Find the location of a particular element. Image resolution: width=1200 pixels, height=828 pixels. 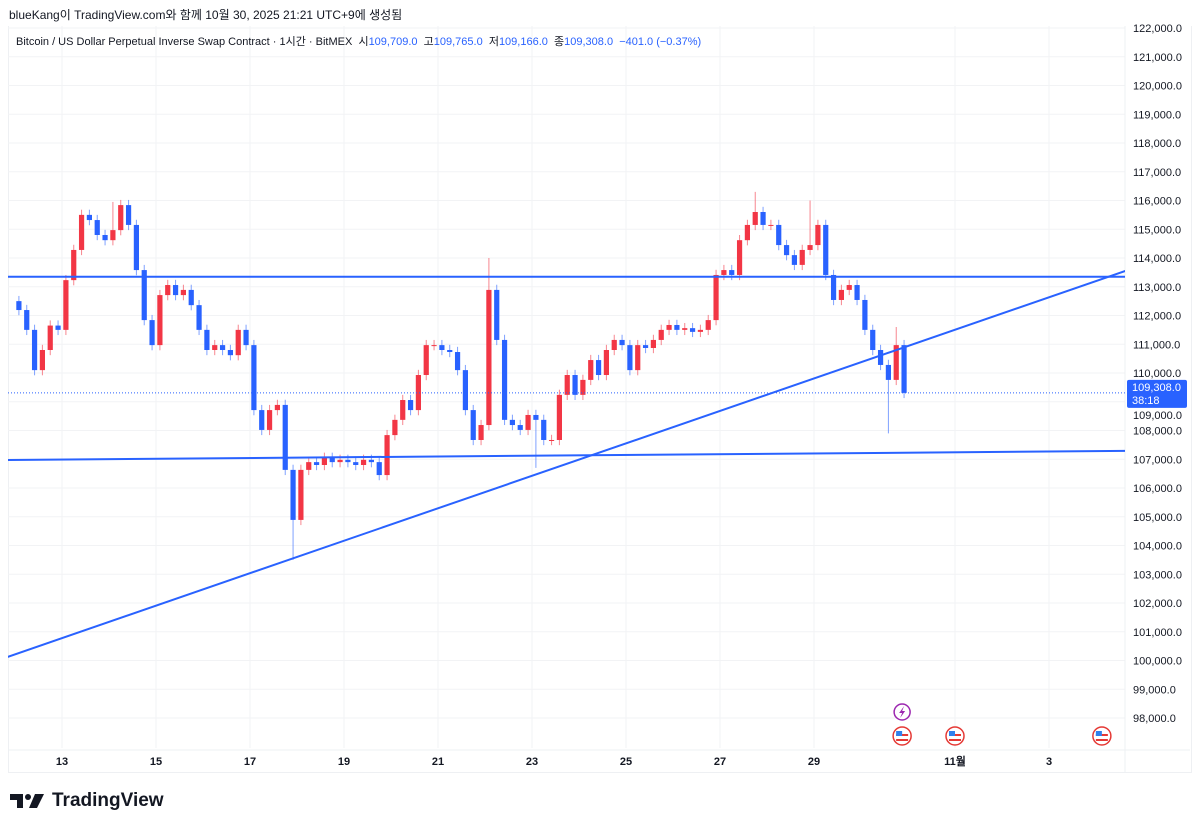

logo-text: TradingView is located at coordinates (108, 800).